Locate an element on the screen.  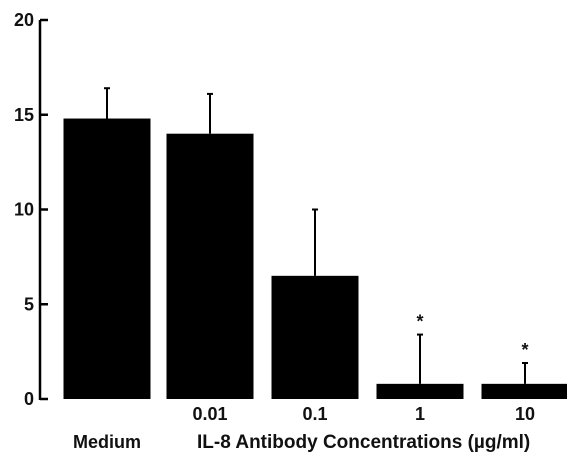
y-tick-label: 10 is located at coordinates (24, 210).